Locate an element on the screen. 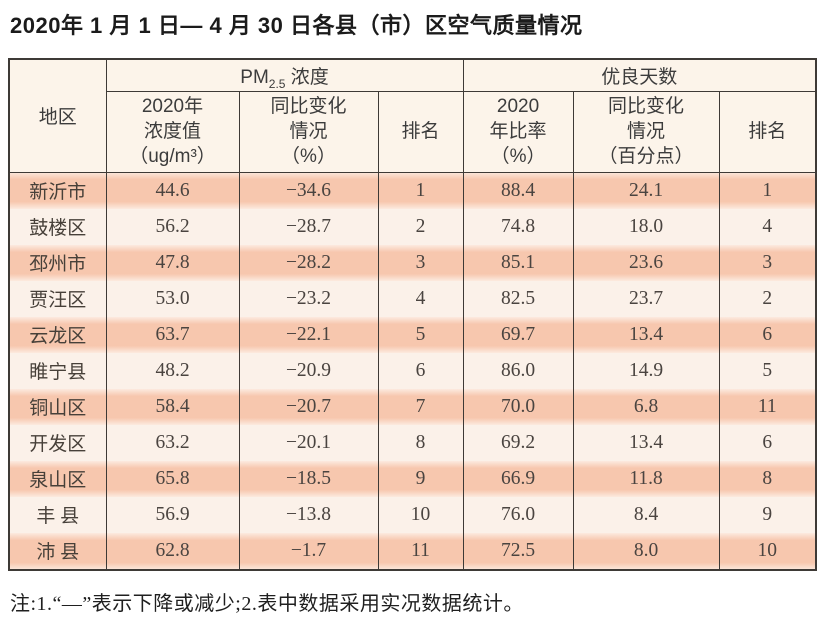 The width and height of the screenshot is (825, 620). days-rate-cell: 66.9 is located at coordinates (518, 478).